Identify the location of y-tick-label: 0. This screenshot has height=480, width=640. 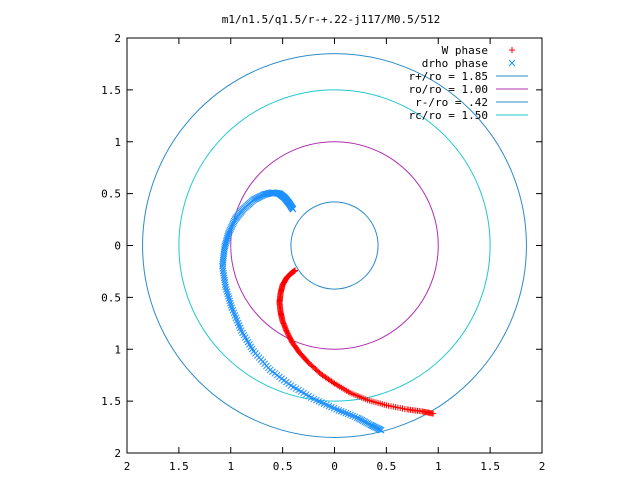
(117, 246).